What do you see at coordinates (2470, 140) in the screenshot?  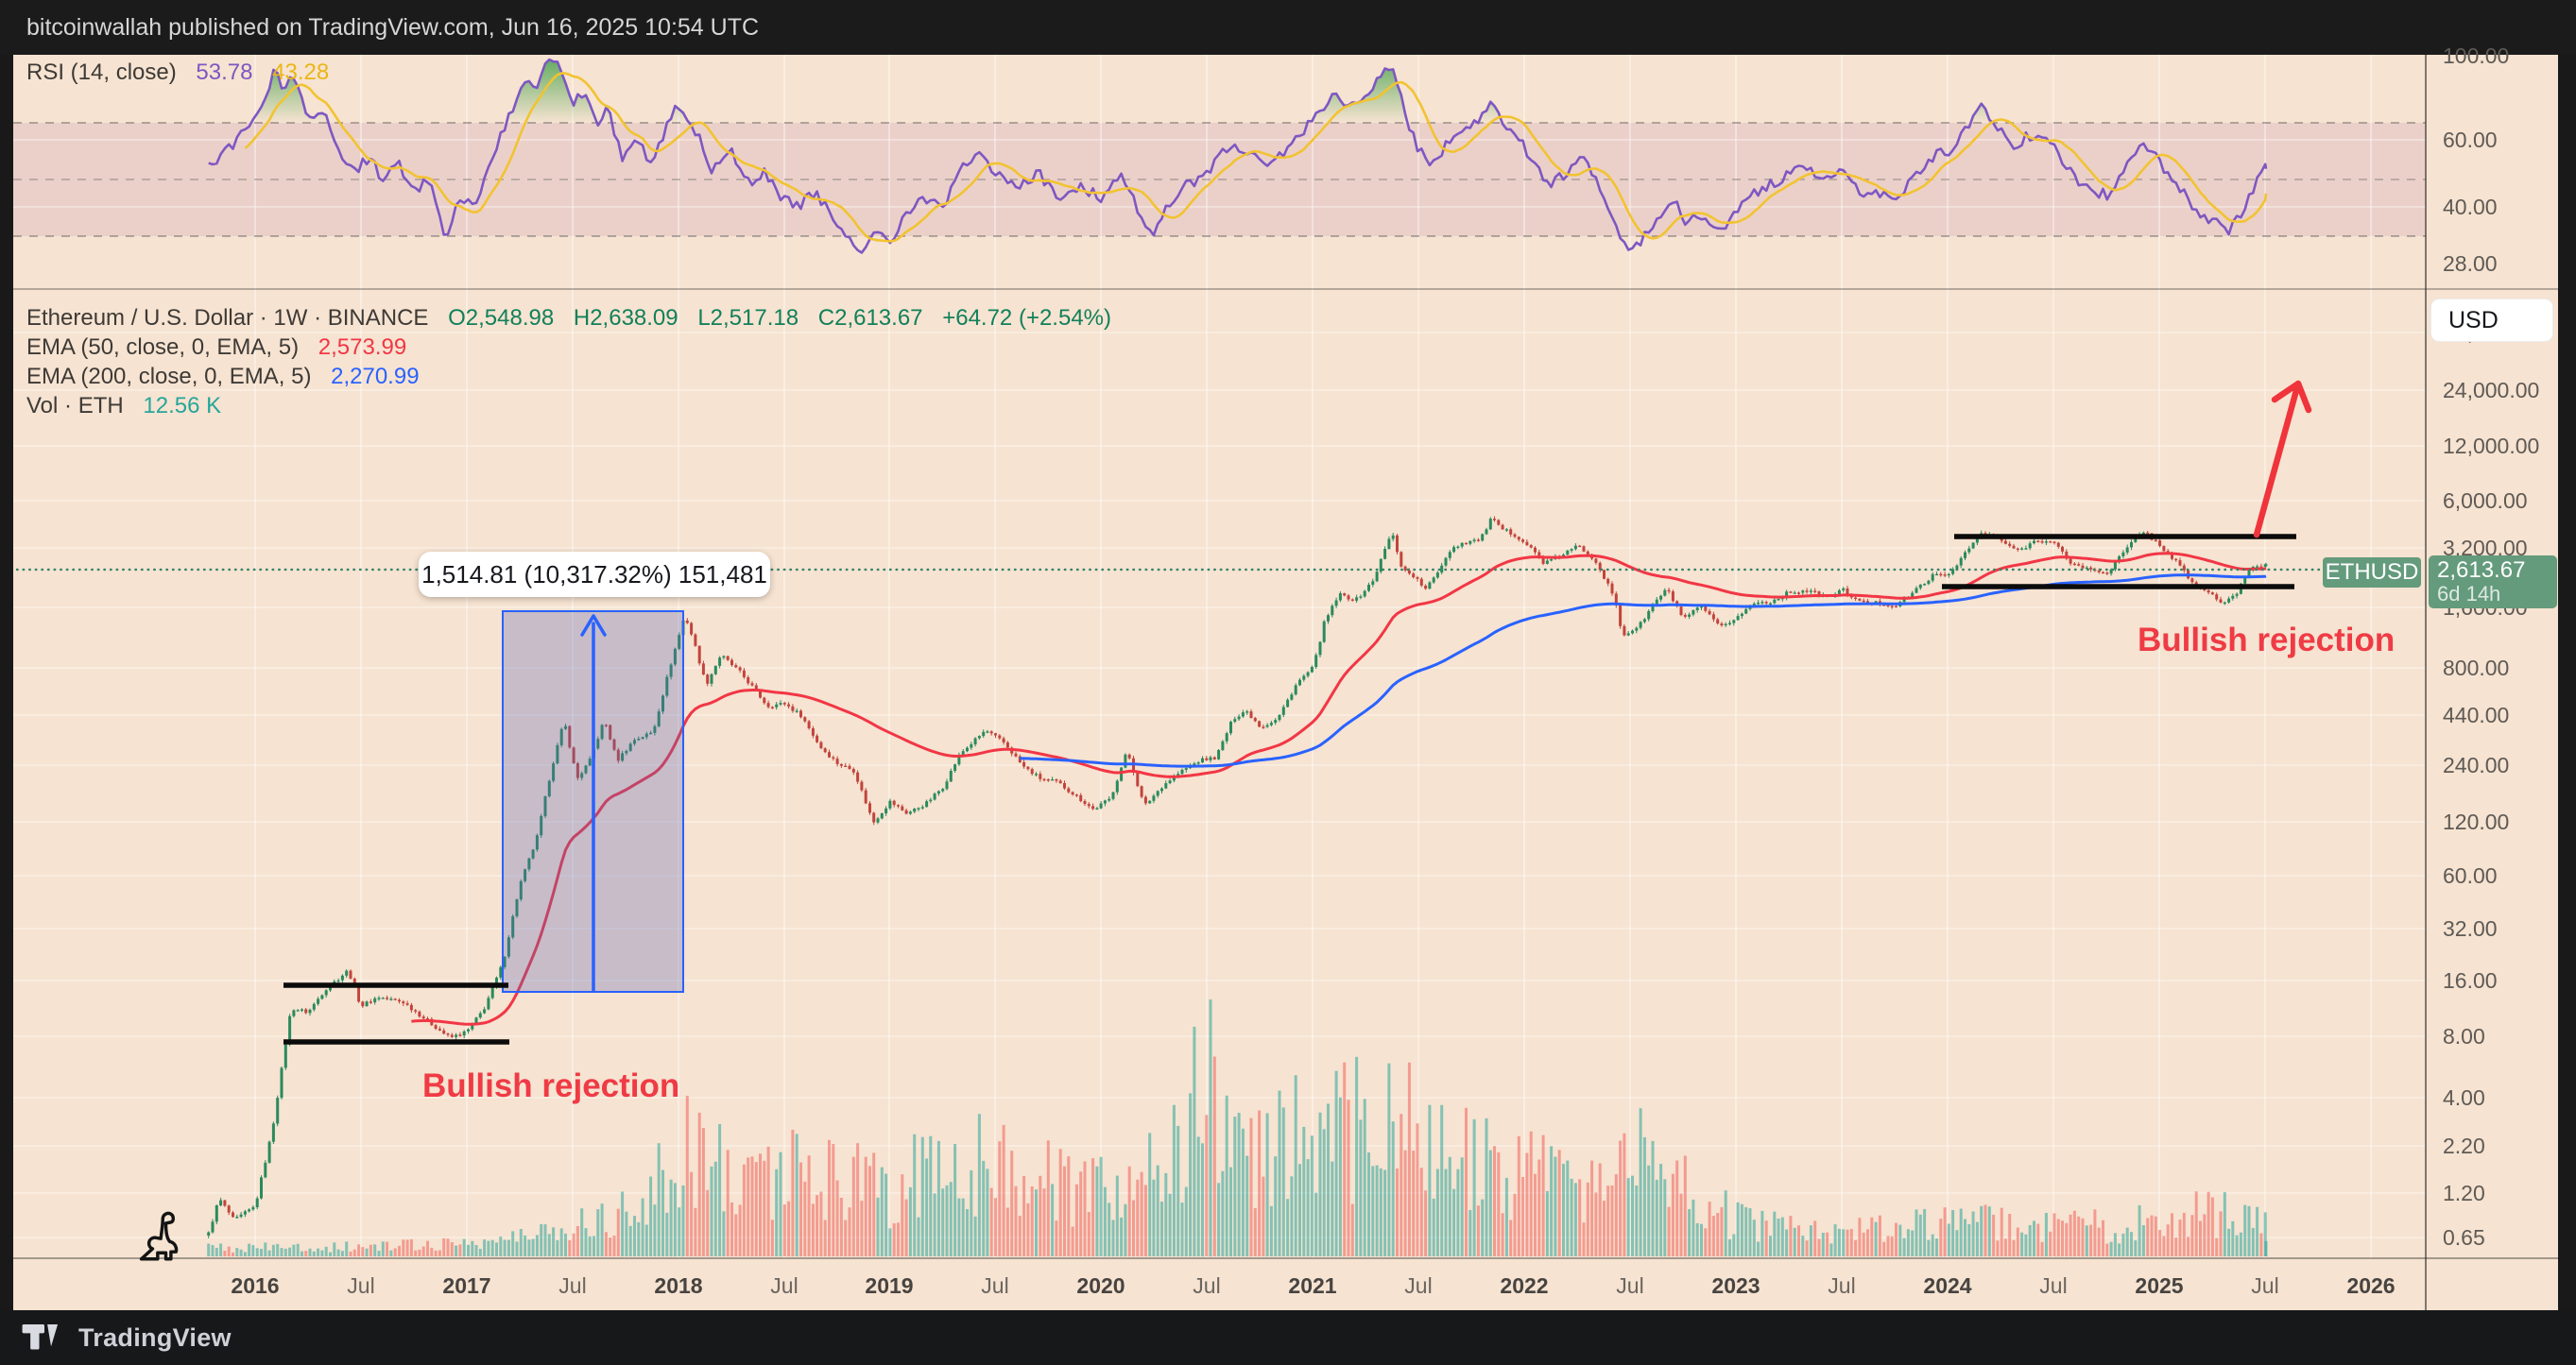 I see `rsi-axis-label: 60.00` at bounding box center [2470, 140].